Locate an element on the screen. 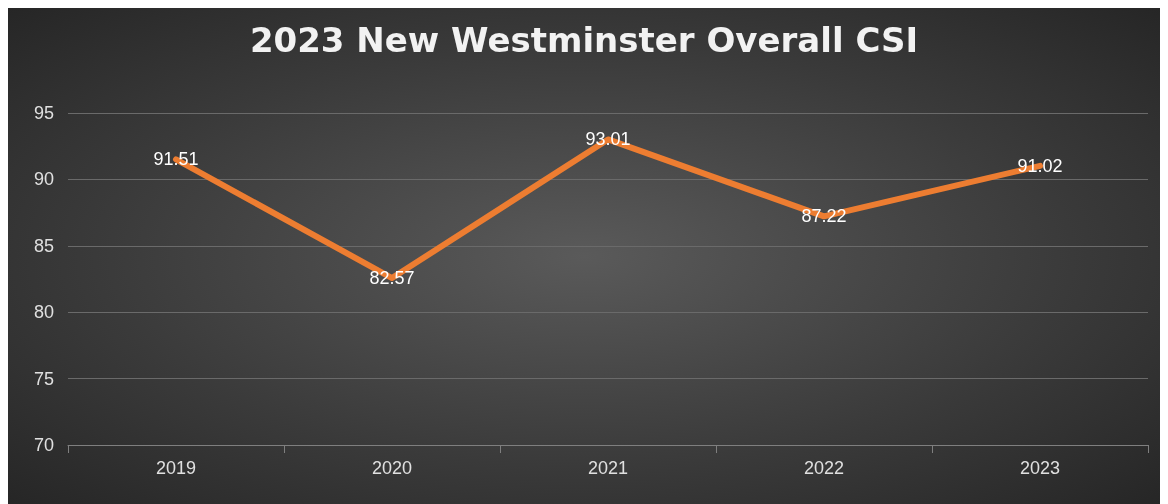  y-tick-label: 80 is located at coordinates (43, 312).